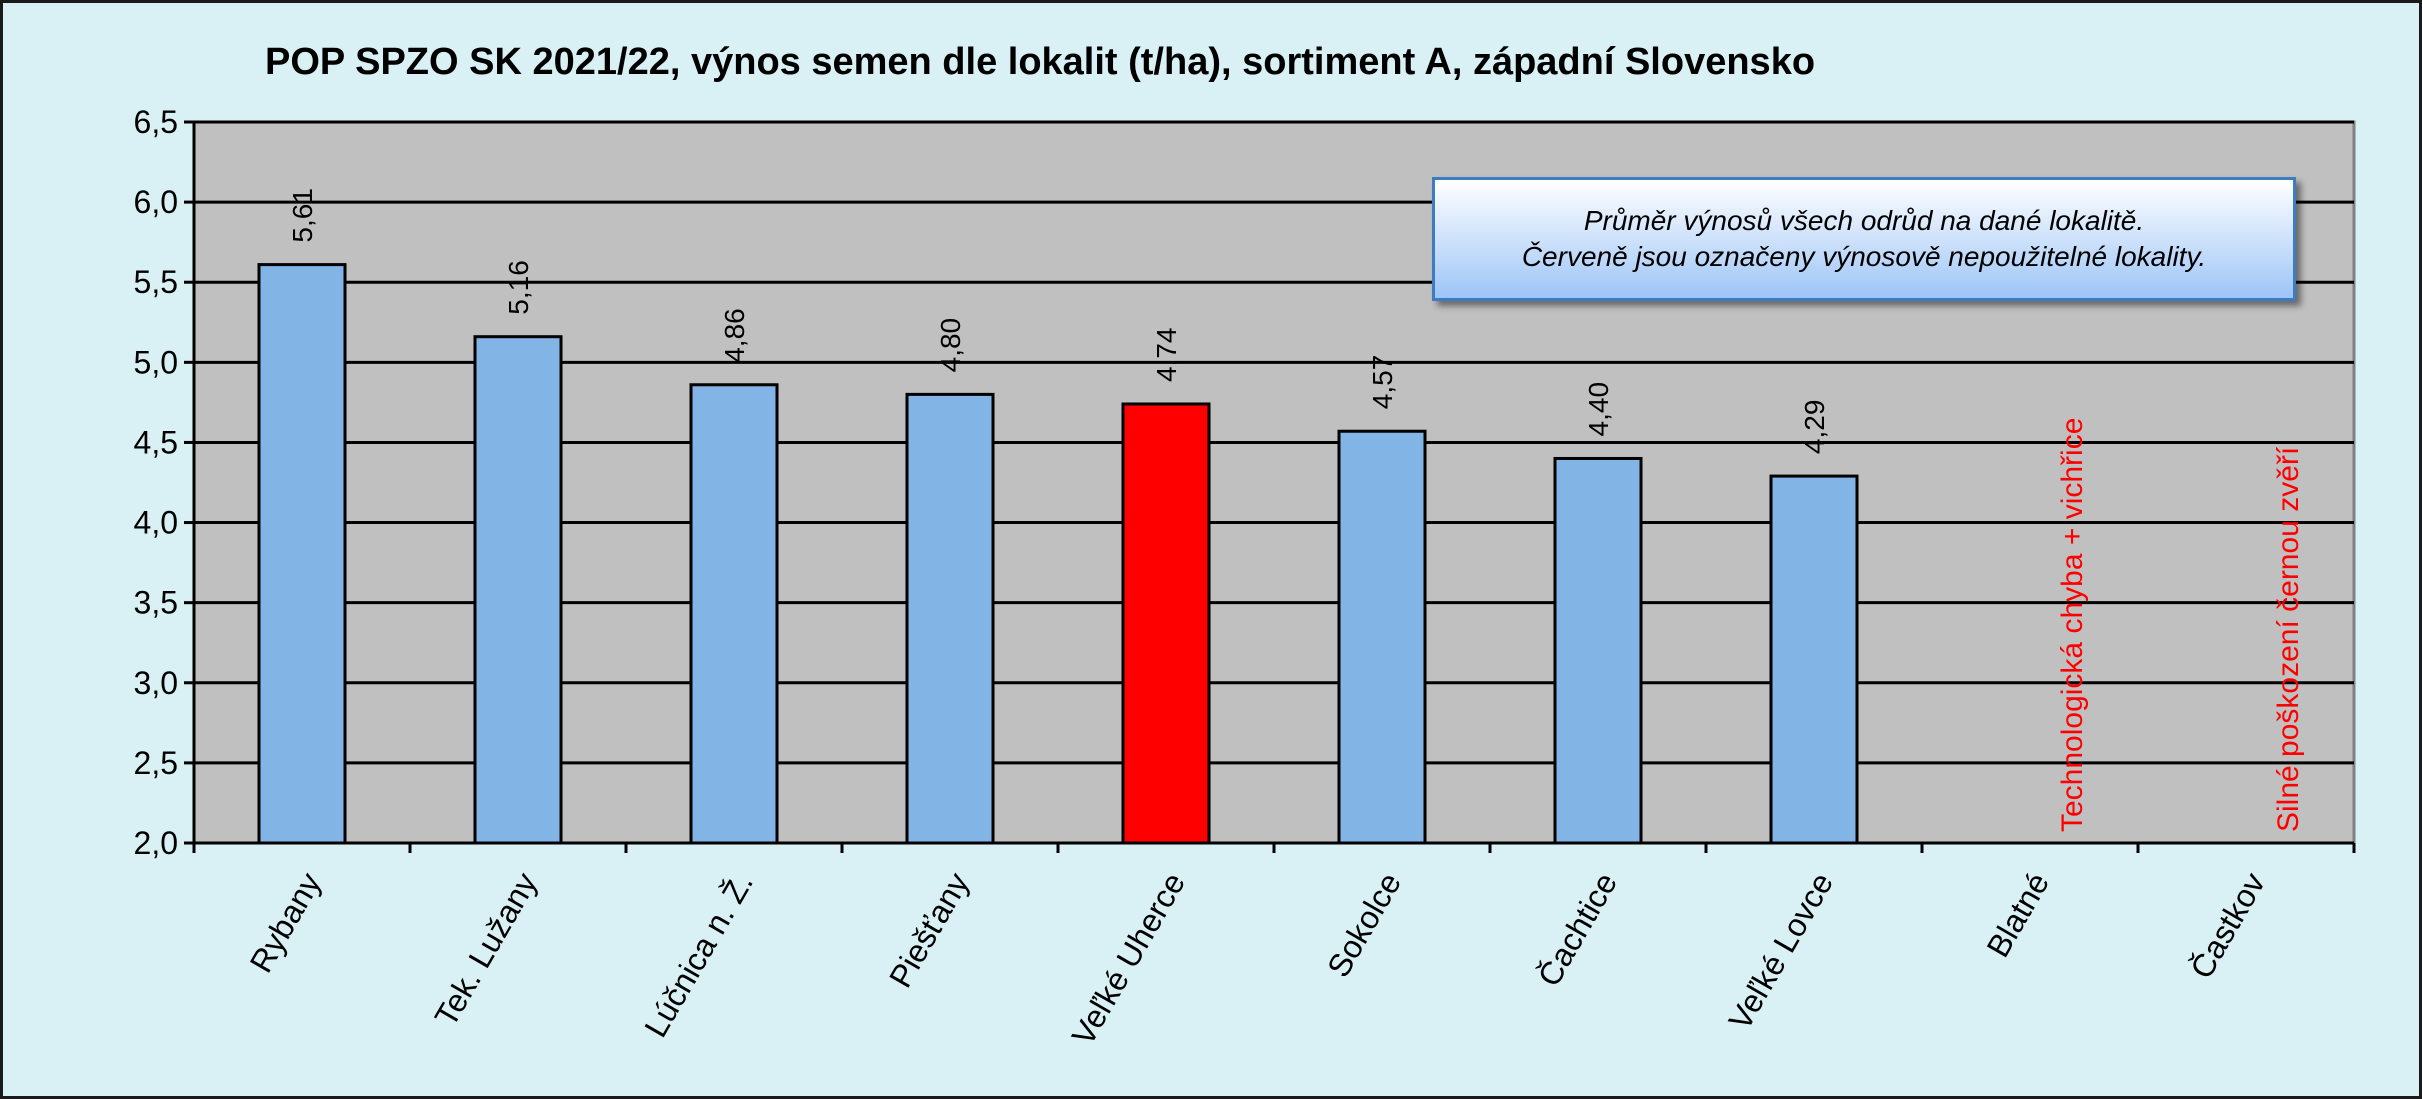 This screenshot has height=1099, width=2422. What do you see at coordinates (2072, 625) in the screenshot?
I see `location-note: Technologická chyba + vichřice` at bounding box center [2072, 625].